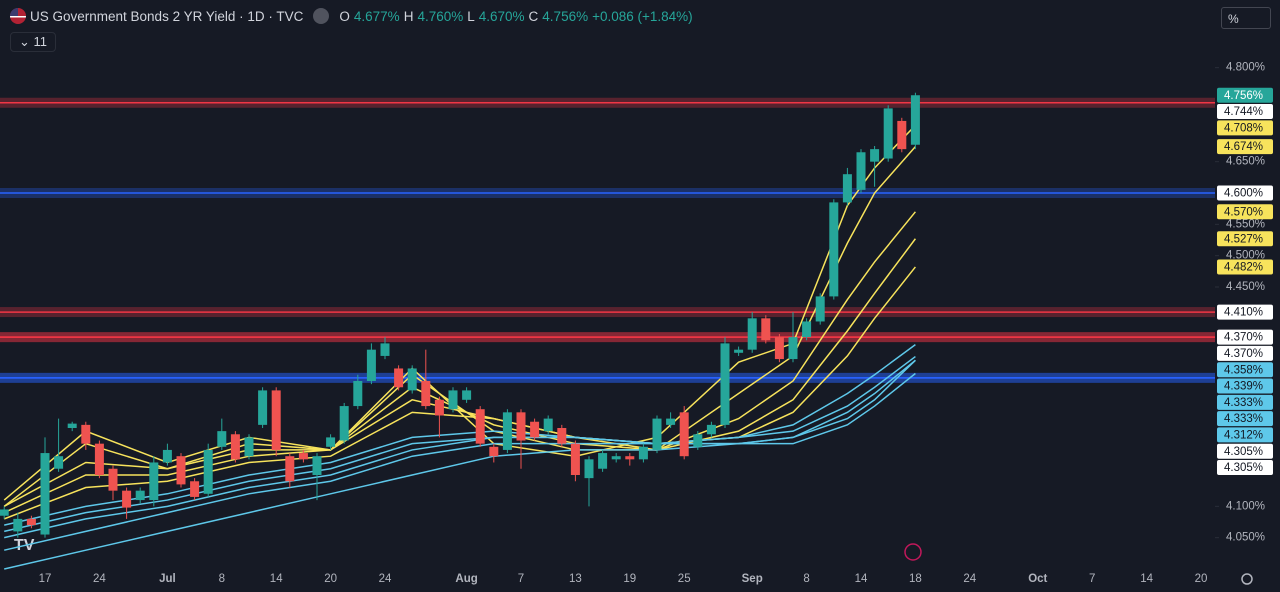  I want to click on x-tick-label: Oct, so click(1037, 579).